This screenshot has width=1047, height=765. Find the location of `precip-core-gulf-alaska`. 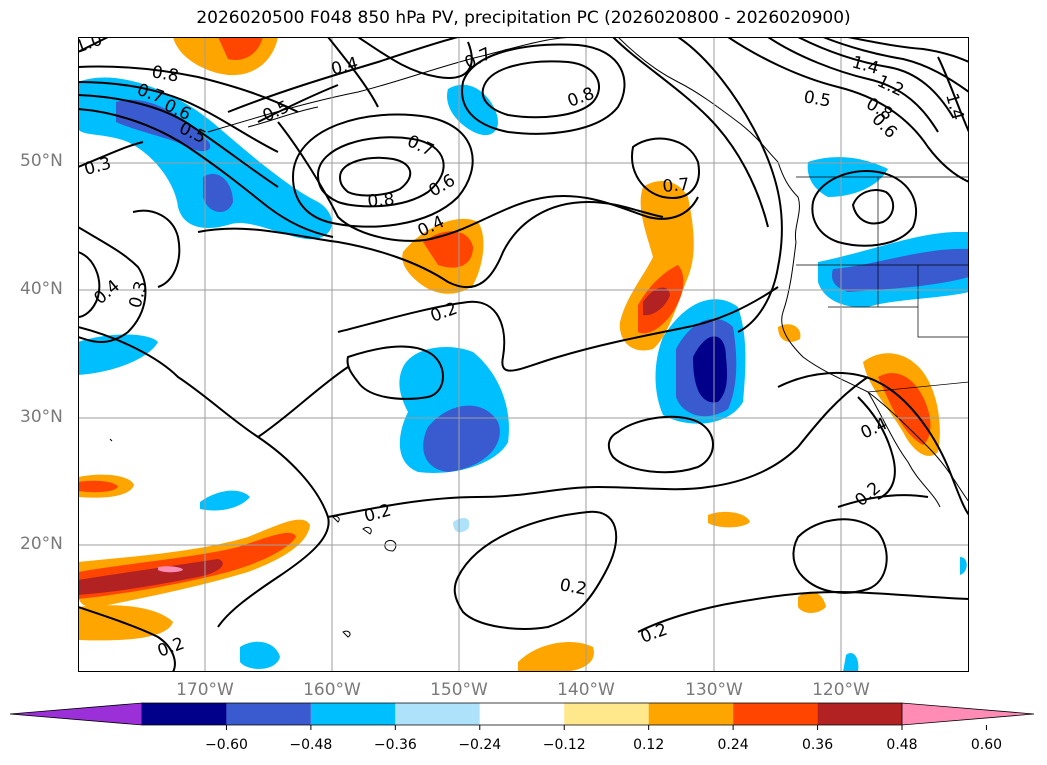

precip-core-gulf-alaska is located at coordinates (163, 125).